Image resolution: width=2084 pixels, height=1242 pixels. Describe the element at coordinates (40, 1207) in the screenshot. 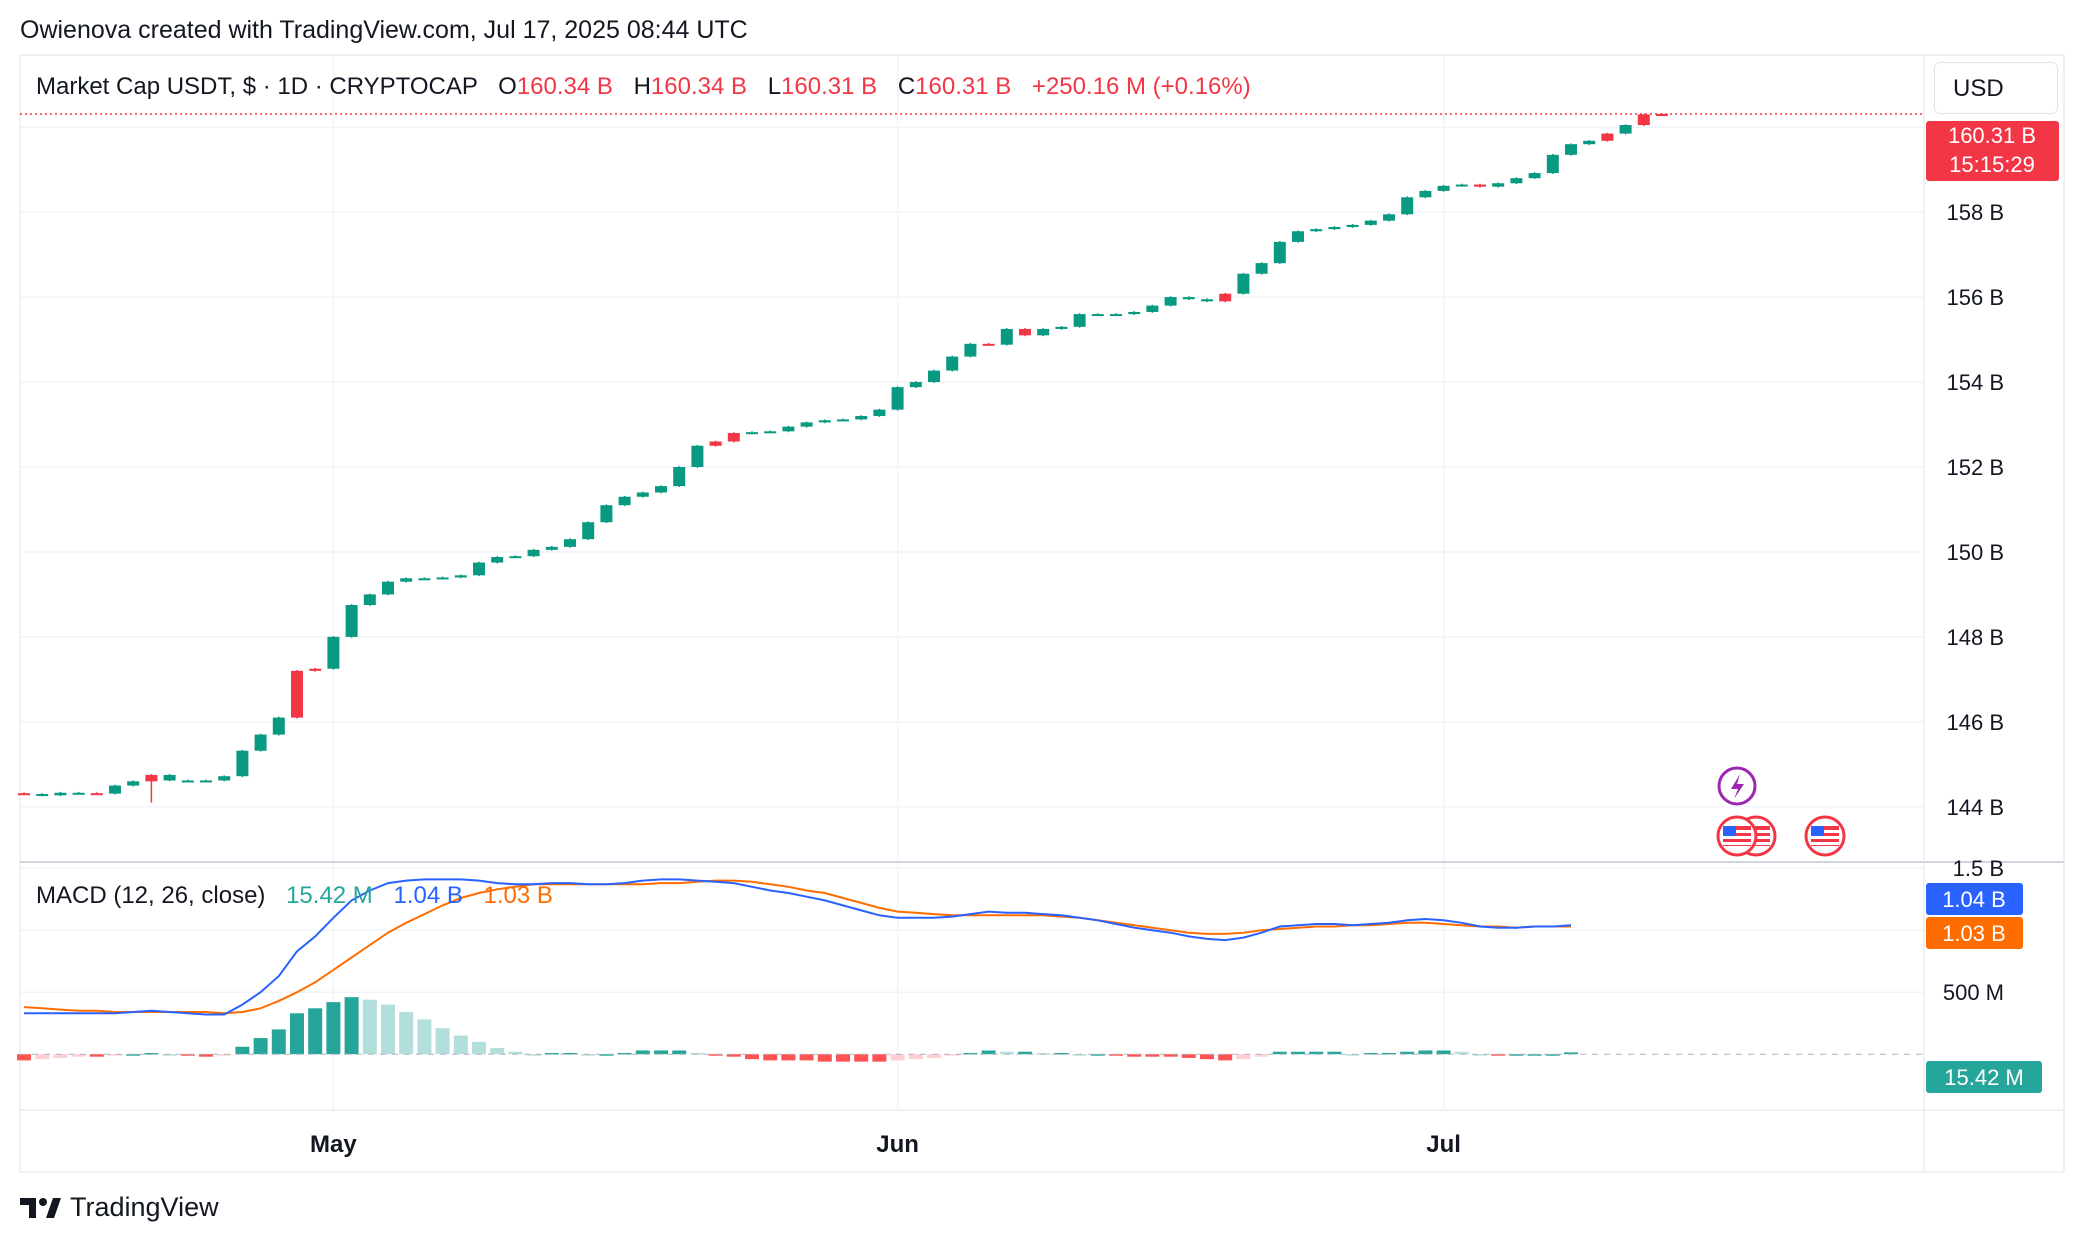

I see `tradingview-logo-icon` at that location.